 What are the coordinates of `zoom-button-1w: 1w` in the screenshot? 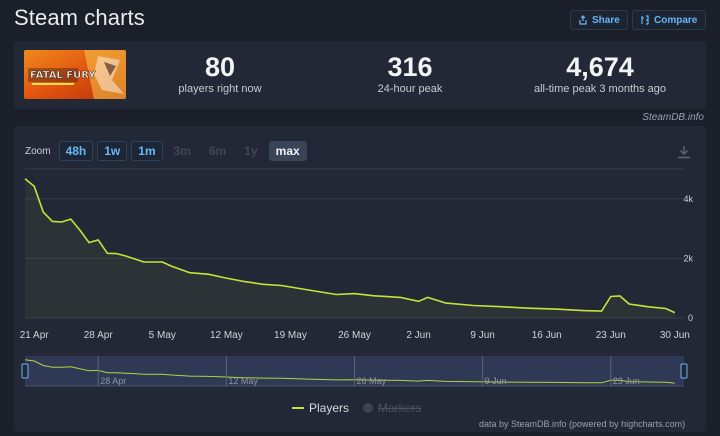 It's located at (112, 151).